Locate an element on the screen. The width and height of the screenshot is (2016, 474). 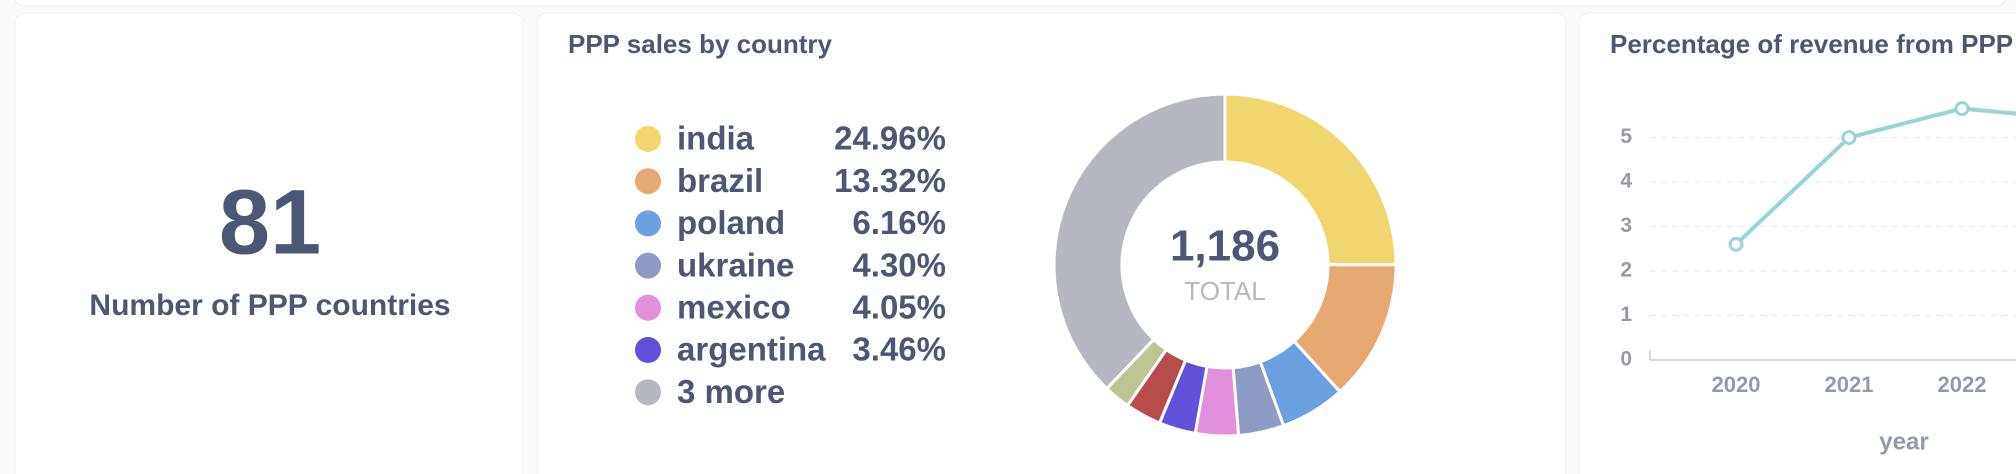
y-tick-label: 4 is located at coordinates (1626, 181).